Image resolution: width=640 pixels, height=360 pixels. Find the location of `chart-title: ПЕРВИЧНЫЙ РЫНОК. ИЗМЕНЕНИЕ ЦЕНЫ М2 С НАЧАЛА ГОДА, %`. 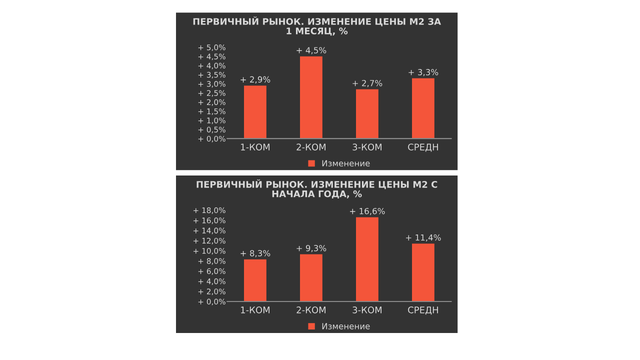

chart-title: ПЕРВИЧНЫЙ РЫНОК. ИЗМЕНЕНИЕ ЦЕНЫ М2 С НАЧАЛА ГОДА, % is located at coordinates (317, 189).